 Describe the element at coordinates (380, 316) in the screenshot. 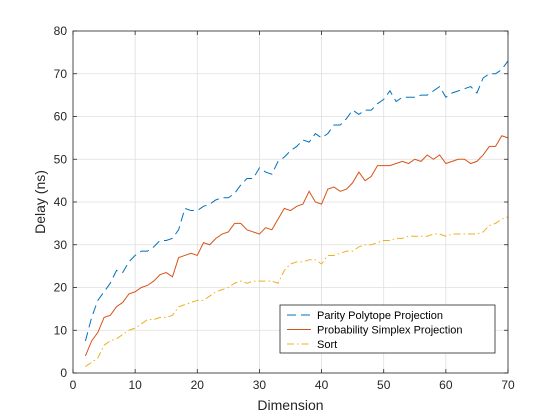

I see `legend-label-1: Parity Polytope Projection` at that location.